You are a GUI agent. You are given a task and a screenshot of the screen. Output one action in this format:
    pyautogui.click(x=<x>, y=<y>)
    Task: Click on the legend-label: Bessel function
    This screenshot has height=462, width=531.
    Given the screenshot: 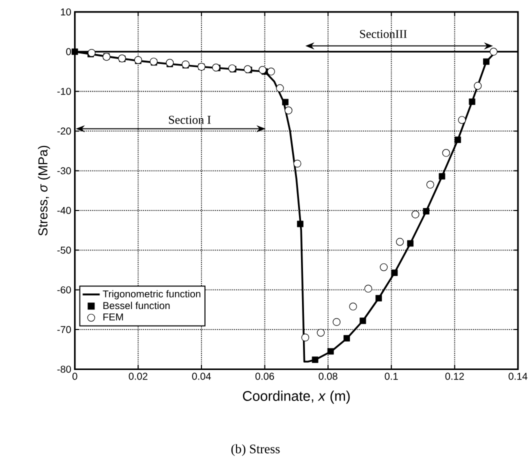 What is the action you would take?
    pyautogui.click(x=136, y=306)
    